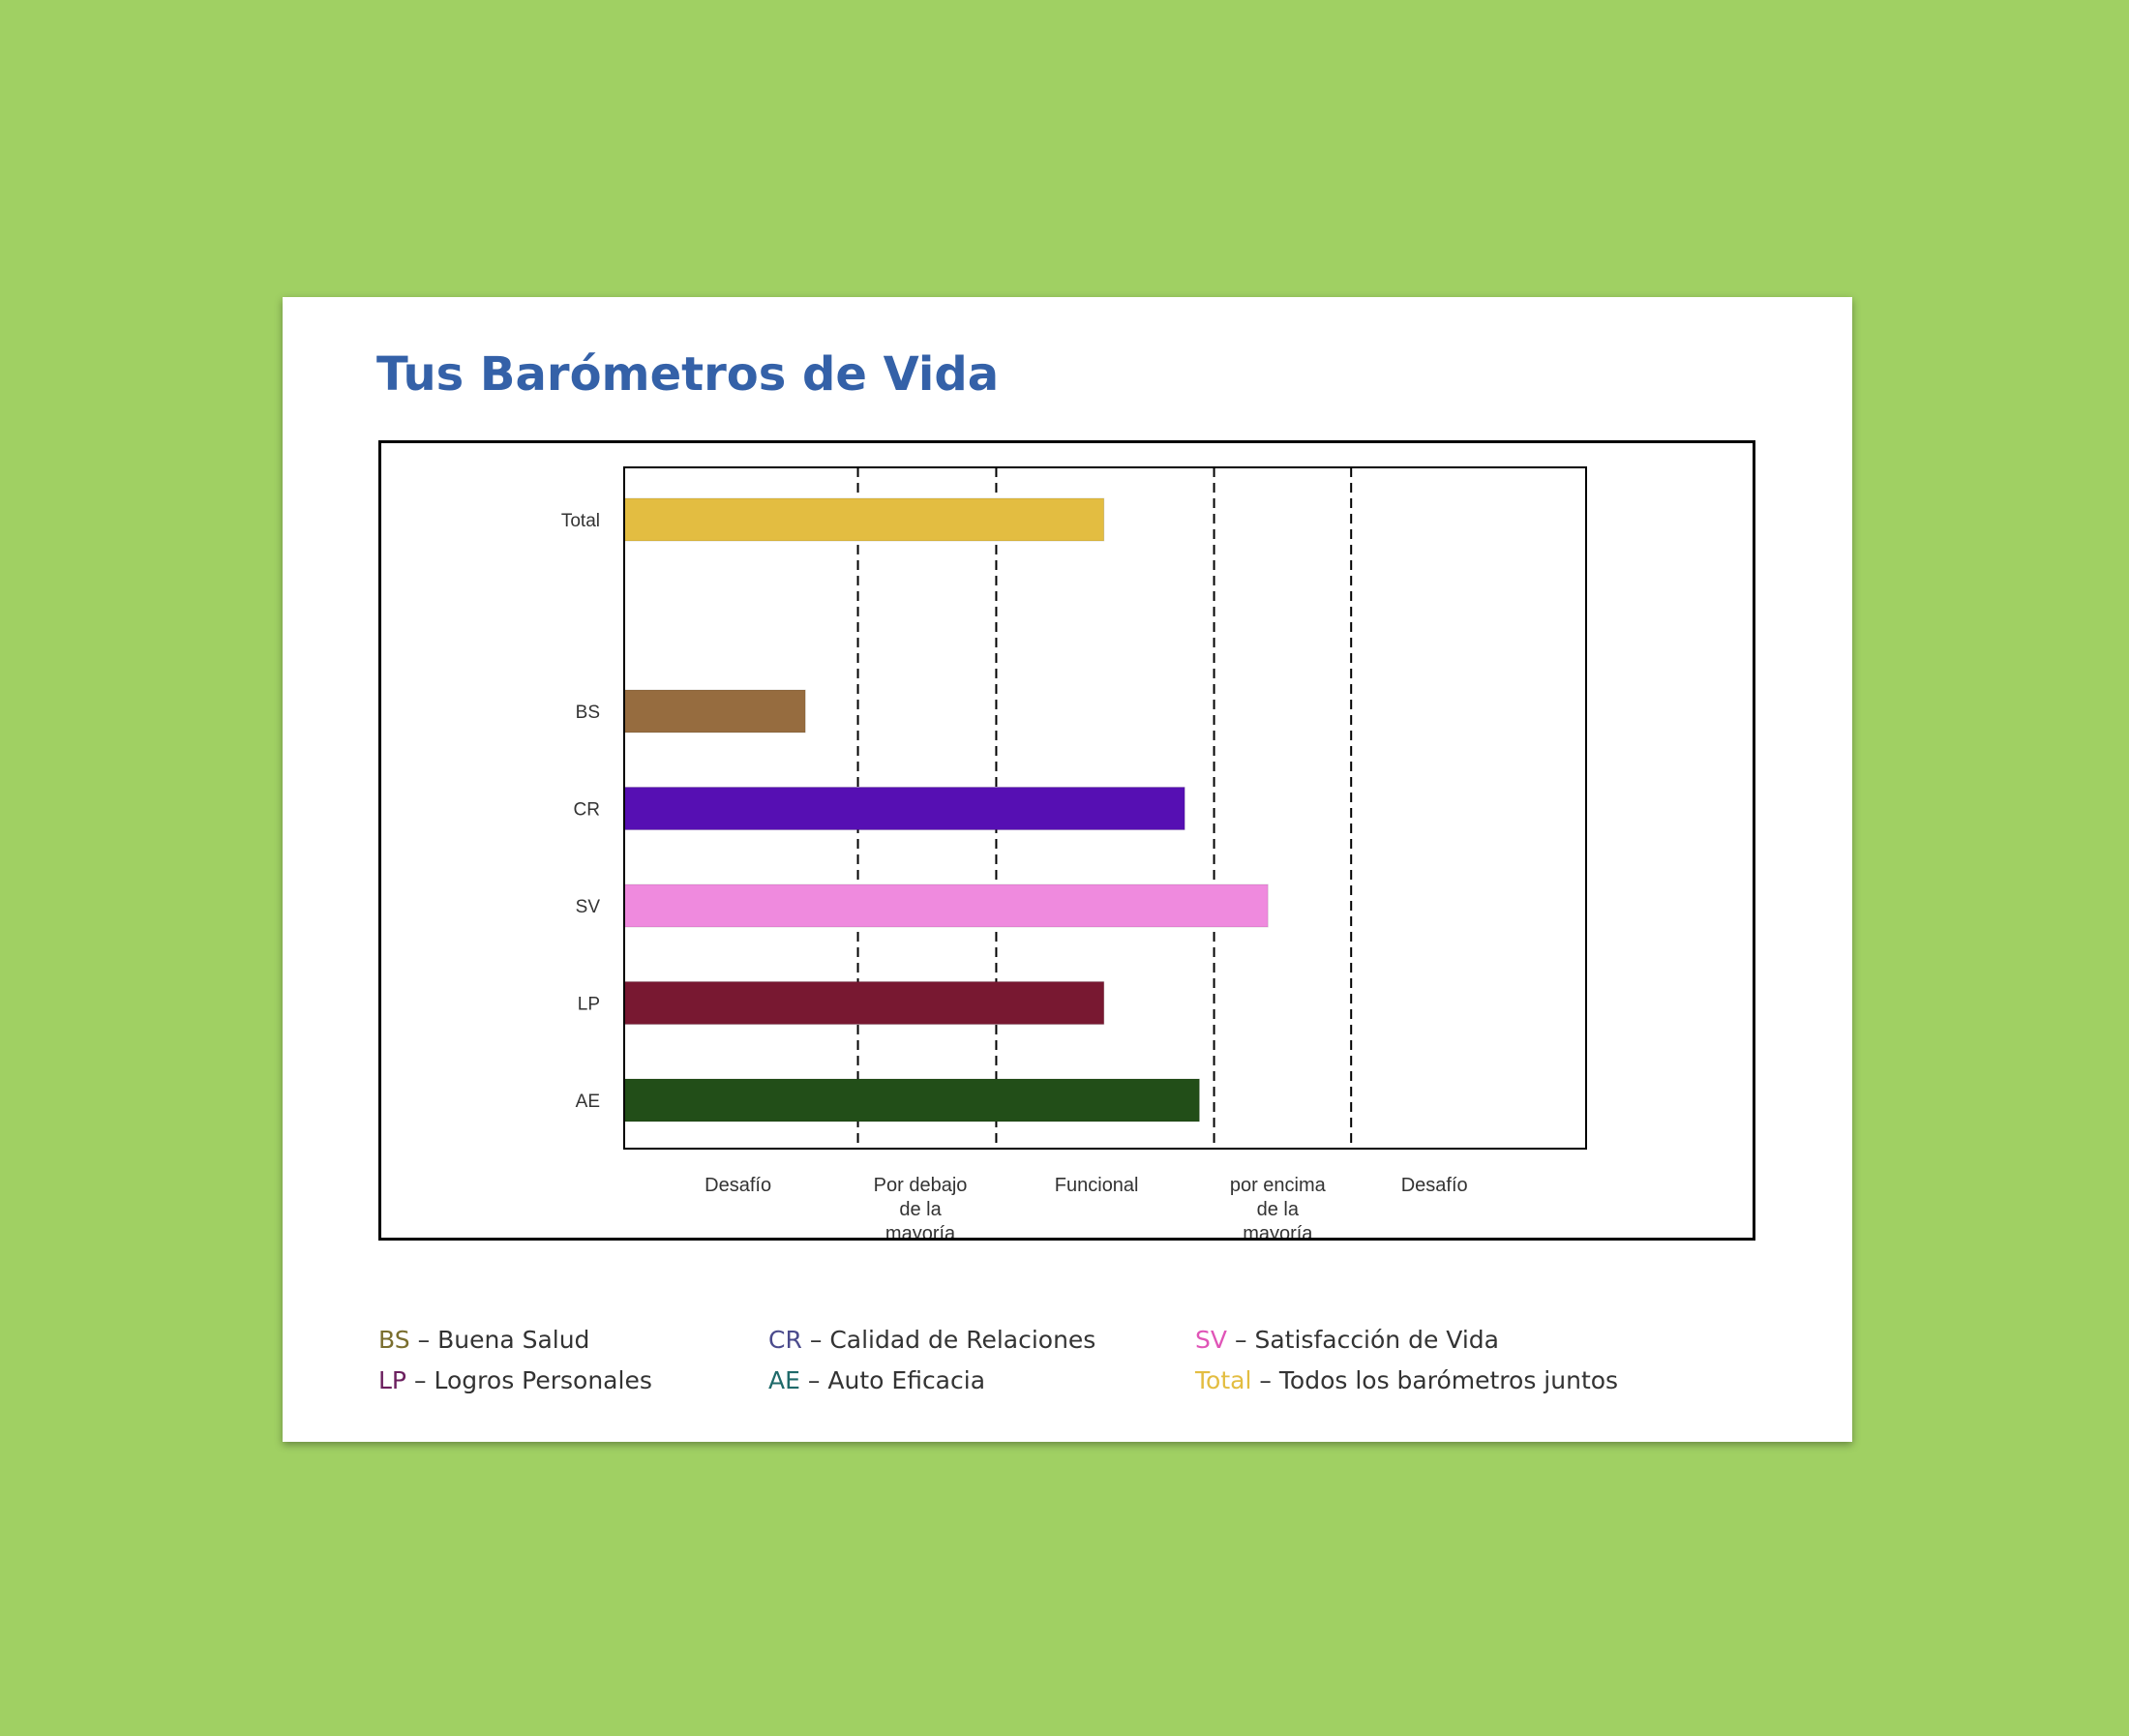 The width and height of the screenshot is (2129, 1736). Describe the element at coordinates (904, 808) in the screenshot. I see `bar-cr` at that location.